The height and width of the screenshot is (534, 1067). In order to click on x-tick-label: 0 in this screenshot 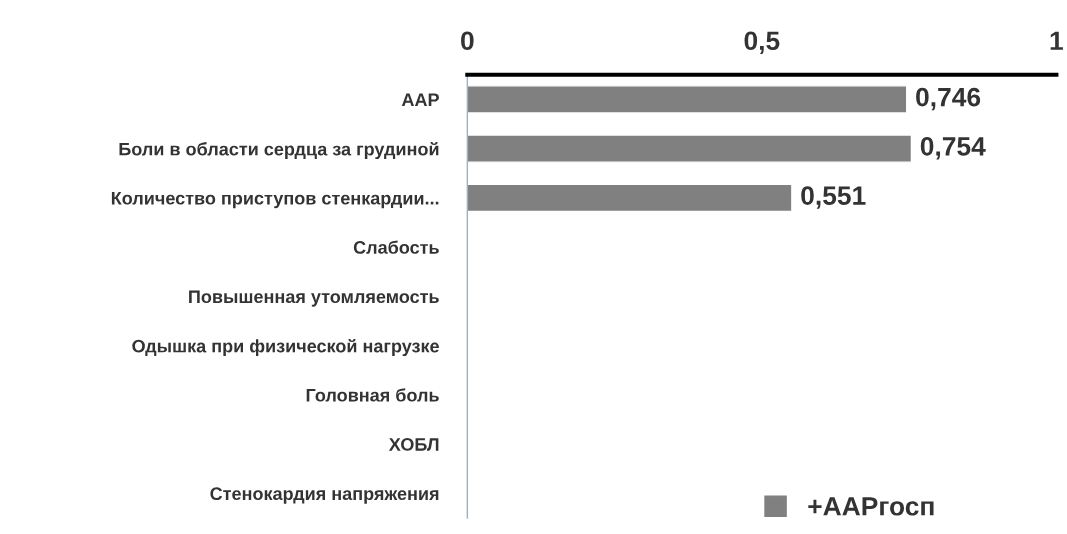, I will do `click(467, 41)`.